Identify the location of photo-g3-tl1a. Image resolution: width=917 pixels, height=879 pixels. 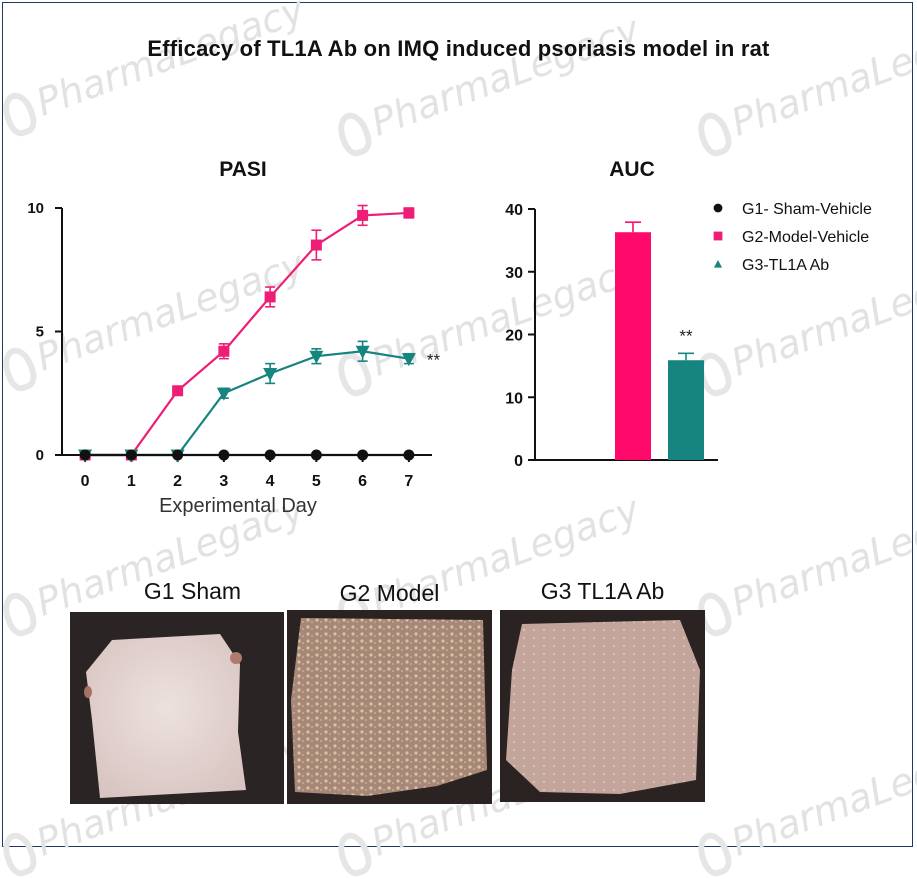
(602, 706).